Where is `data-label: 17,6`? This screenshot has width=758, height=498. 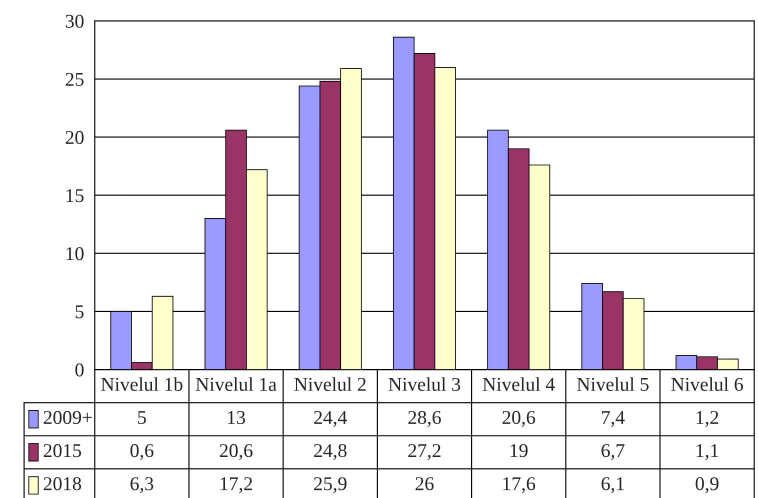 data-label: 17,6 is located at coordinates (519, 485).